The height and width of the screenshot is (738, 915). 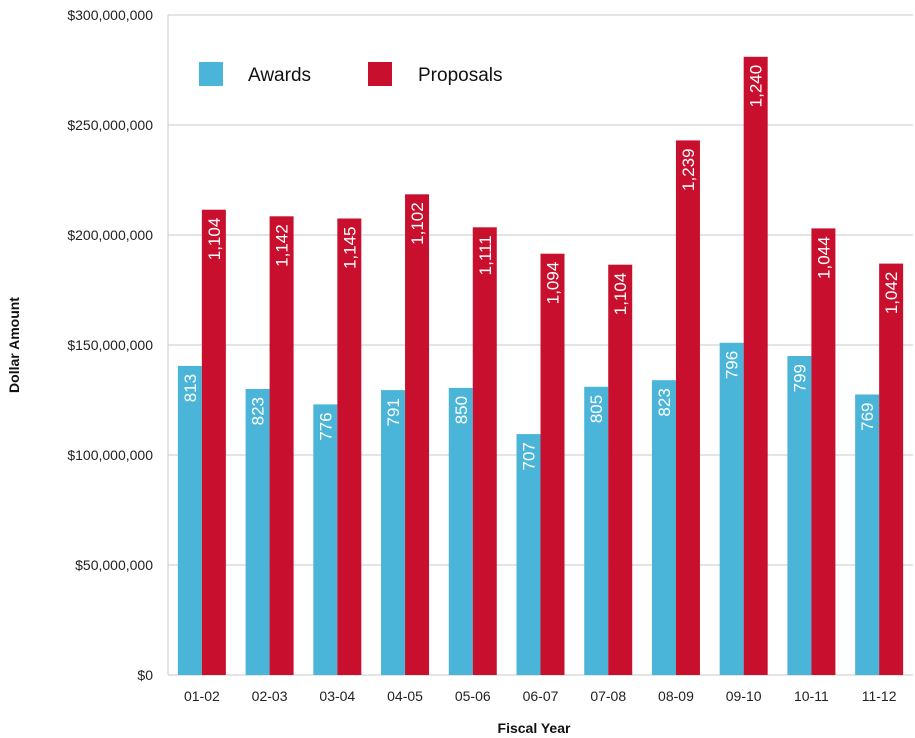 What do you see at coordinates (596, 409) in the screenshot?
I see `awards-count-label: 805` at bounding box center [596, 409].